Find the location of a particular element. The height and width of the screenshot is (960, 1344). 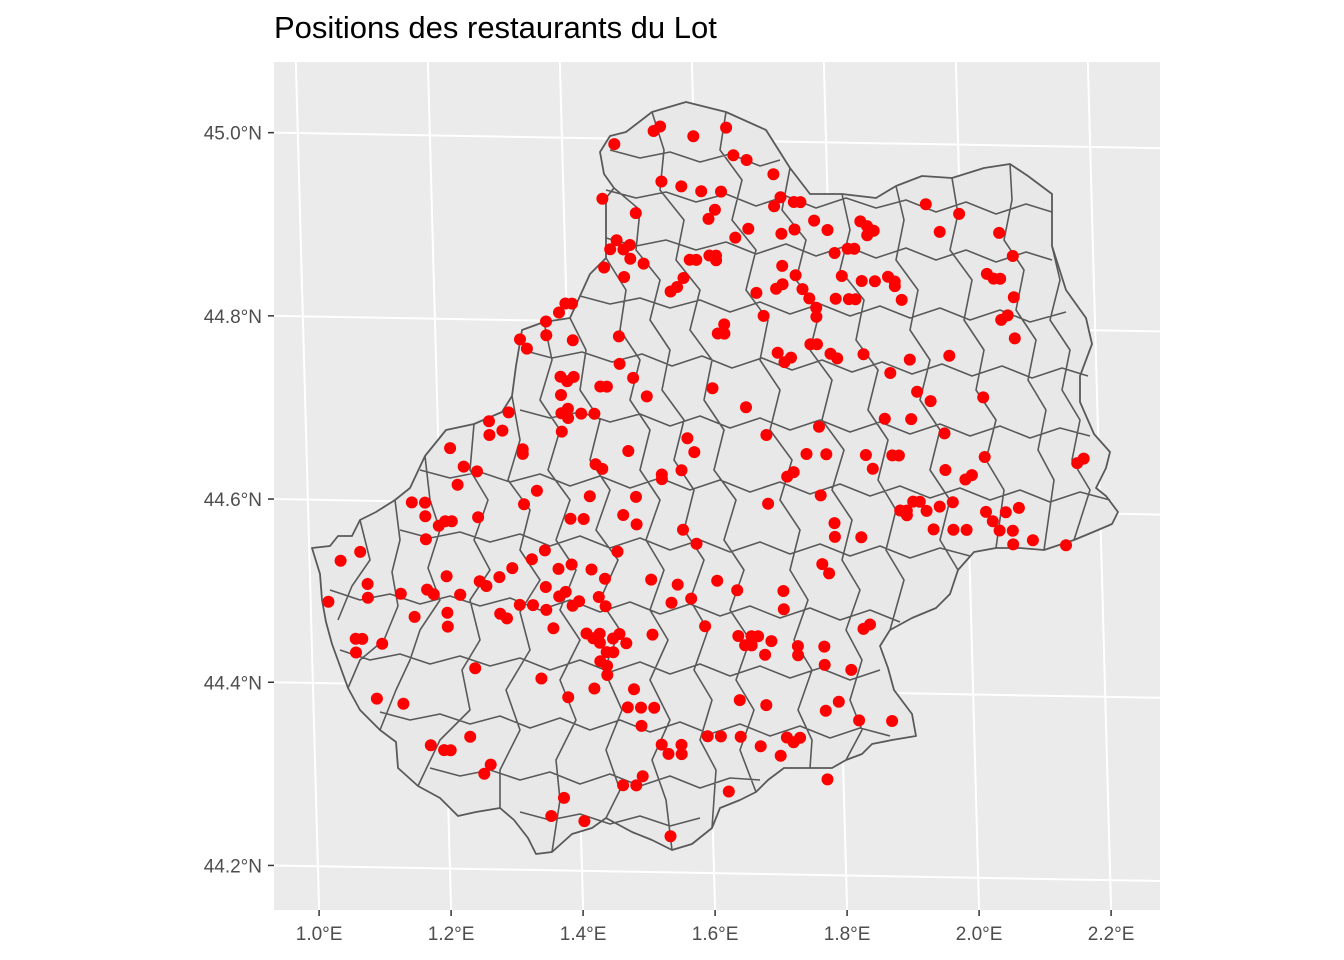

meridian-line is located at coordinates (1099, 486).